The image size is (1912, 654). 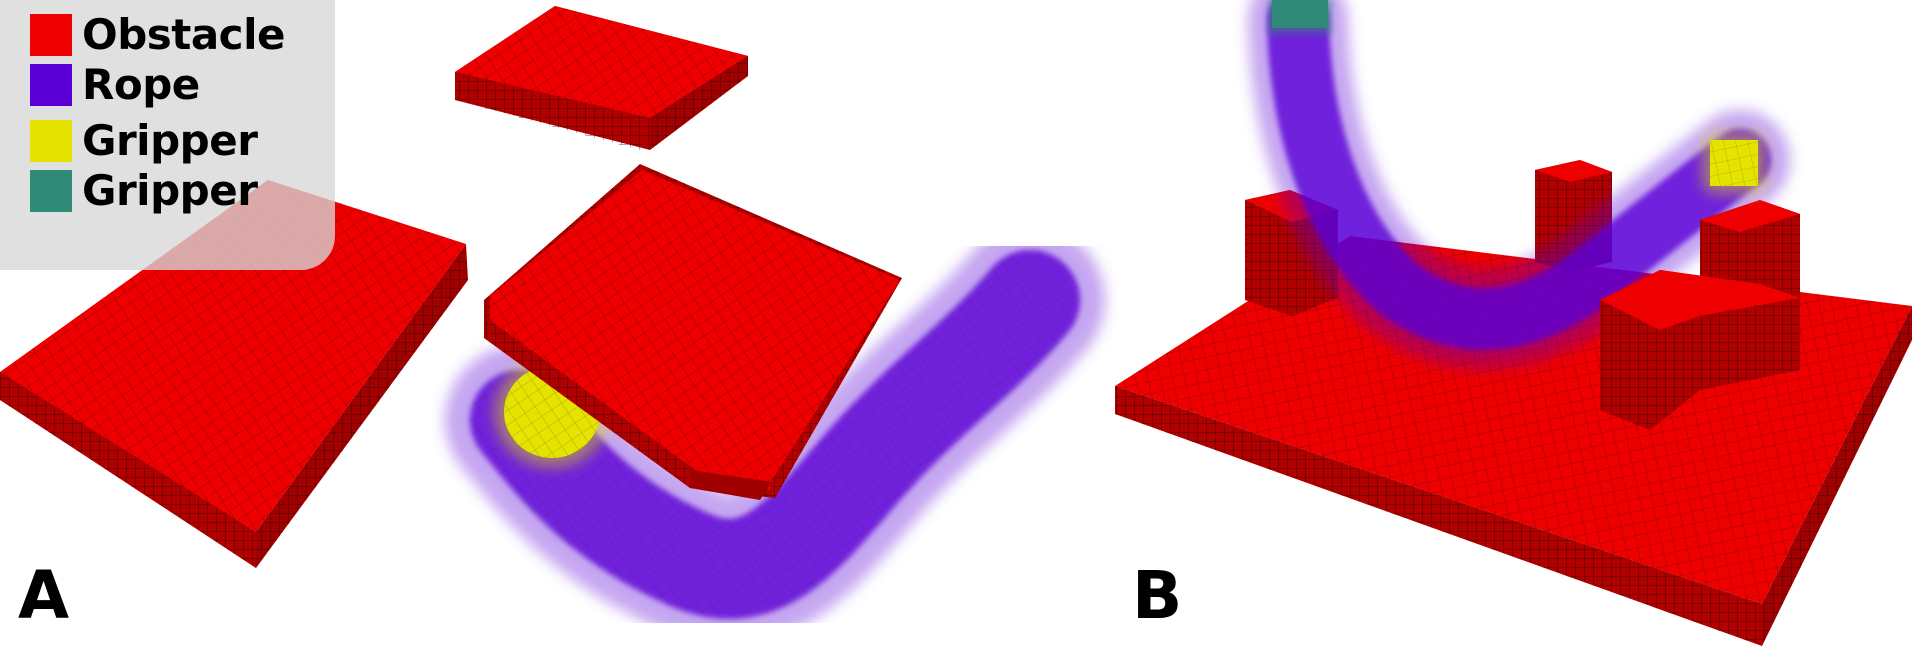 I want to click on gripper-yellow-a, so click(x=552, y=412).